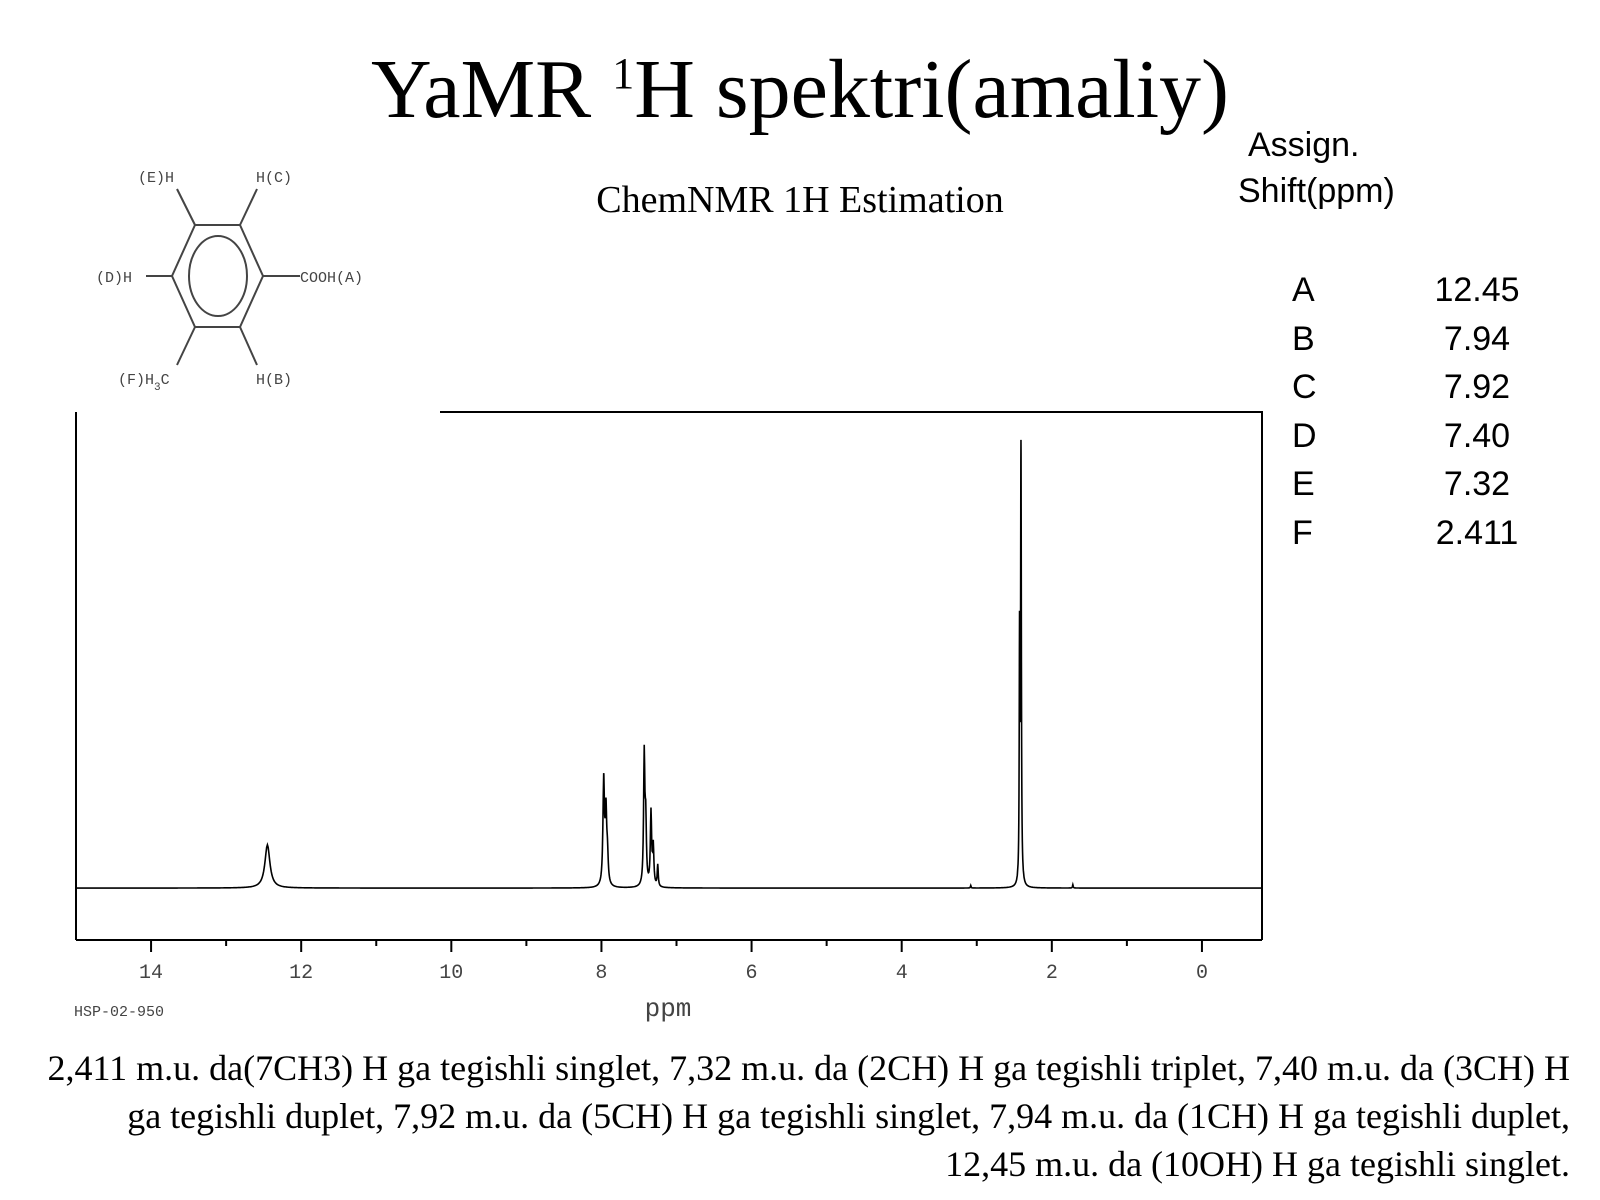  I want to click on assignment-label: E, so click(1303, 484).